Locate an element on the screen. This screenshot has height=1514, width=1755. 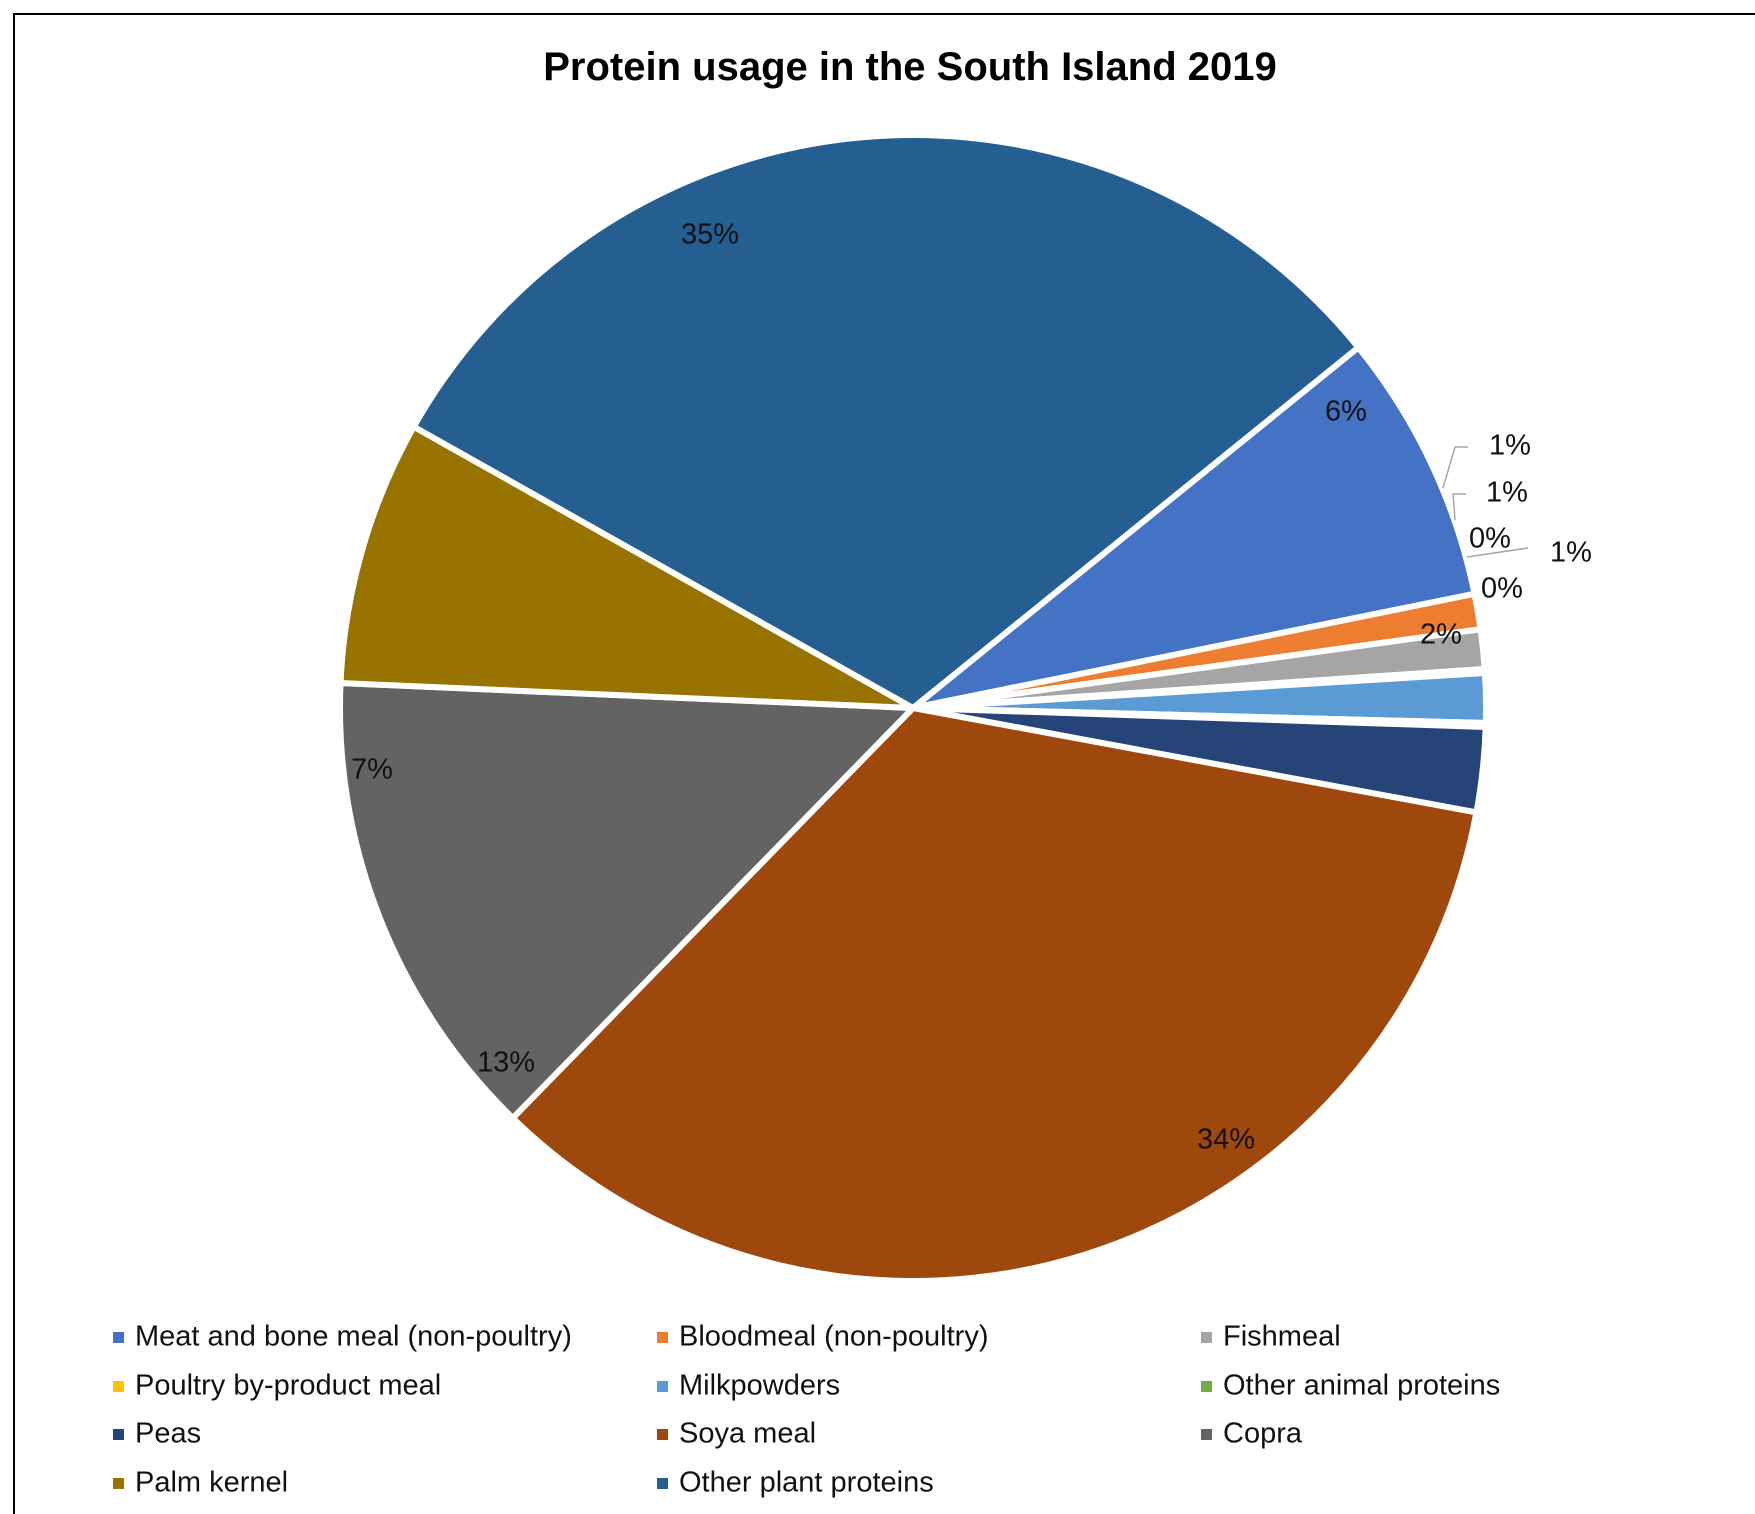
legend-item: Palm kernel is located at coordinates (200, 1483).